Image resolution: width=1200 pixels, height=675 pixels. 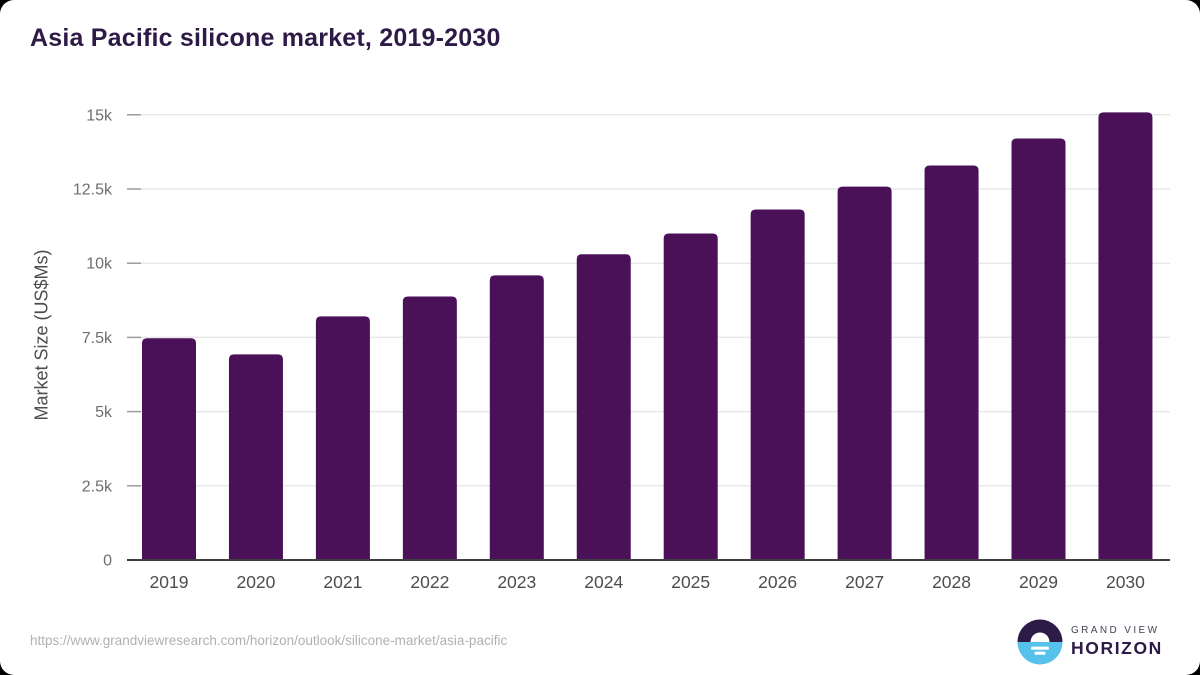 I want to click on bar-2020, so click(x=255, y=457).